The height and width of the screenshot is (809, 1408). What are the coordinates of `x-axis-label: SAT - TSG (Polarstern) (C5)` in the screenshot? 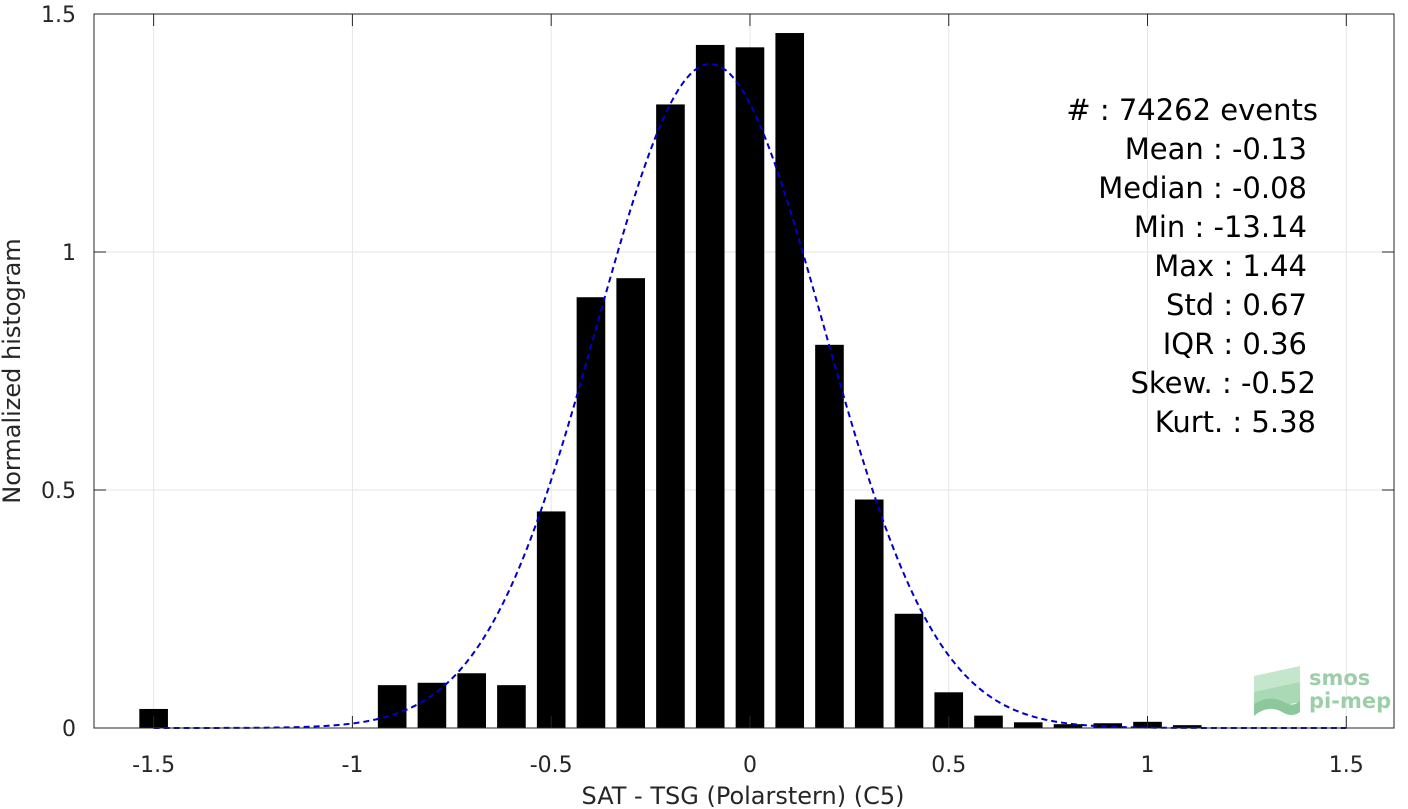 It's located at (743, 795).